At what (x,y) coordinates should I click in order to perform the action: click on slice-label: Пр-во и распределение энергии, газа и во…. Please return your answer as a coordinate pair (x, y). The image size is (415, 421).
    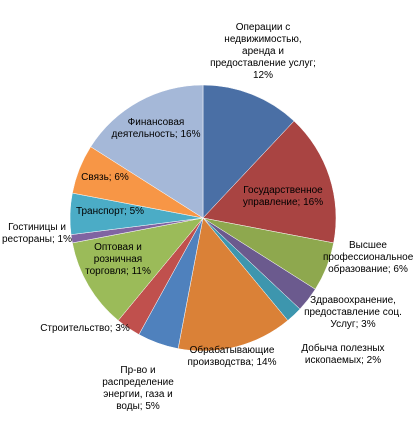
    Looking at the image, I should click on (138, 388).